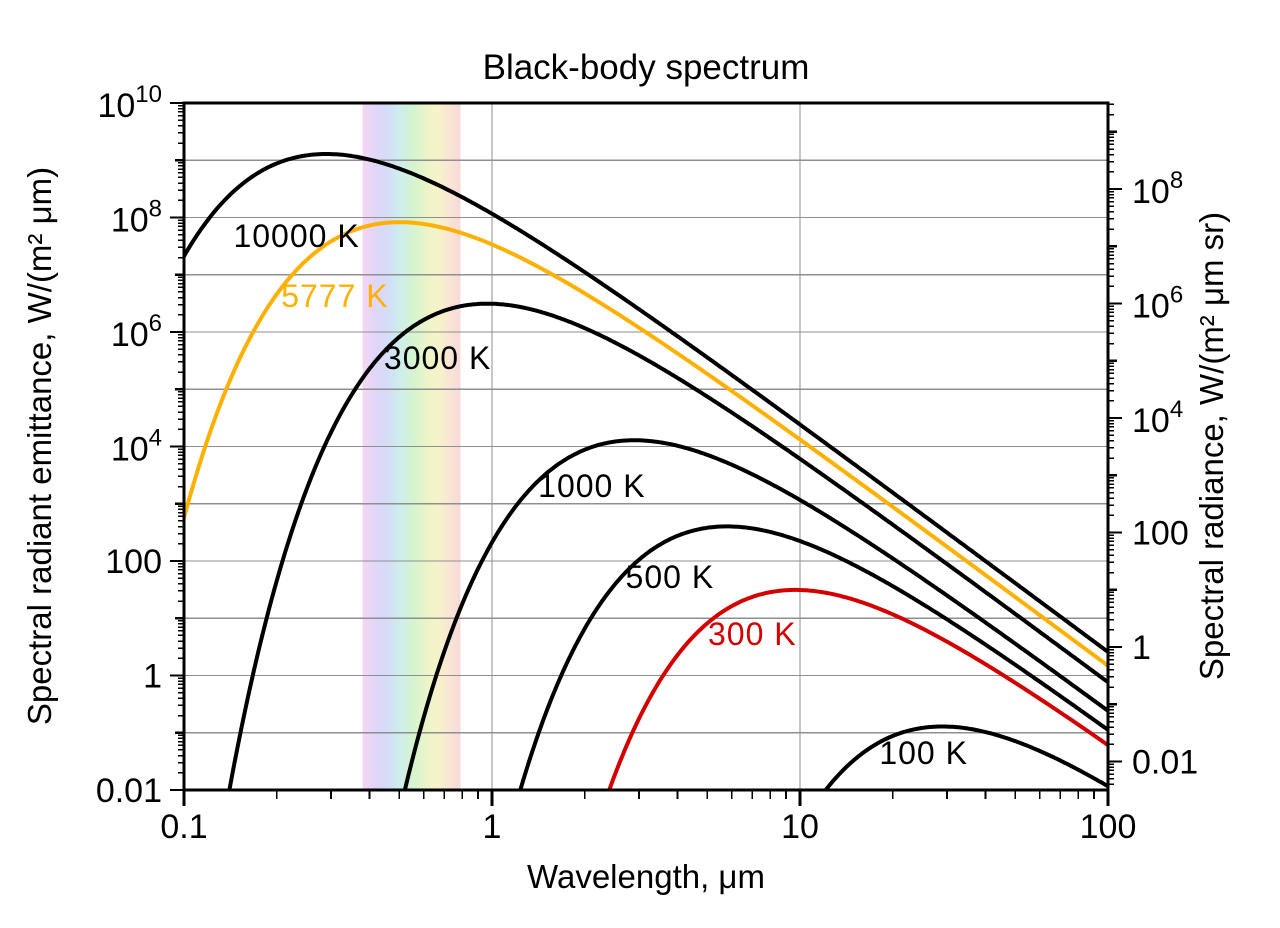 This screenshot has width=1280, height=928. Describe the element at coordinates (1157, 189) in the screenshot. I see `y-right-tick-label: 10⁸` at that location.